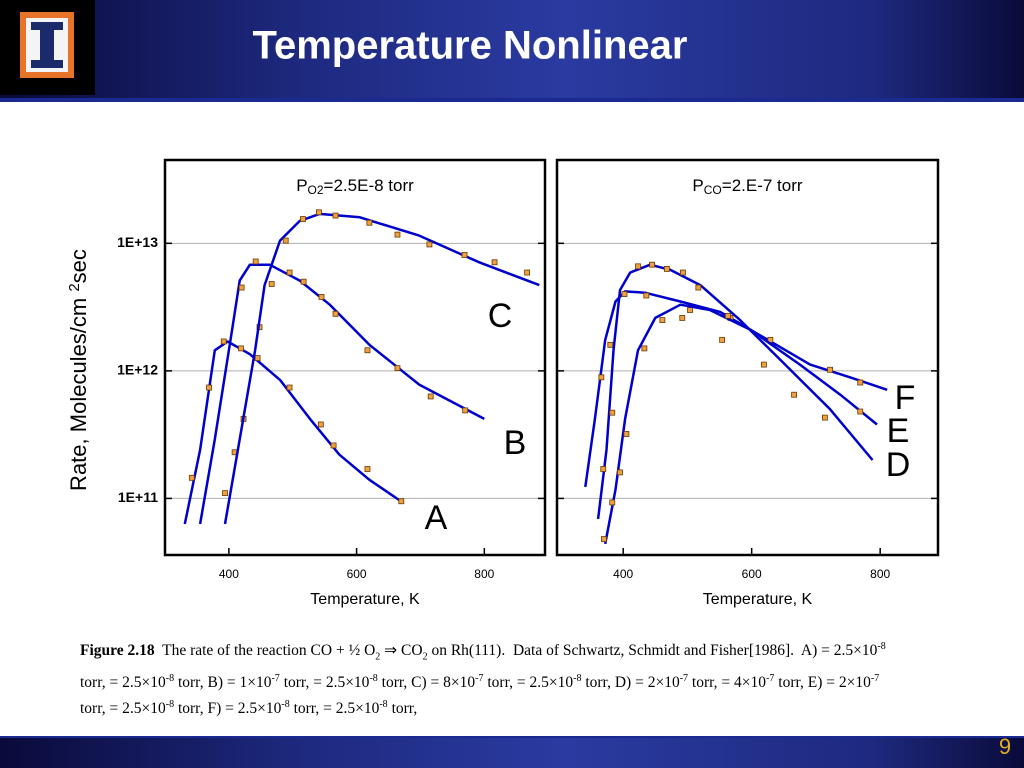 The image size is (1024, 768). I want to click on slide-title: Temperature Nonlinear, so click(470, 46).